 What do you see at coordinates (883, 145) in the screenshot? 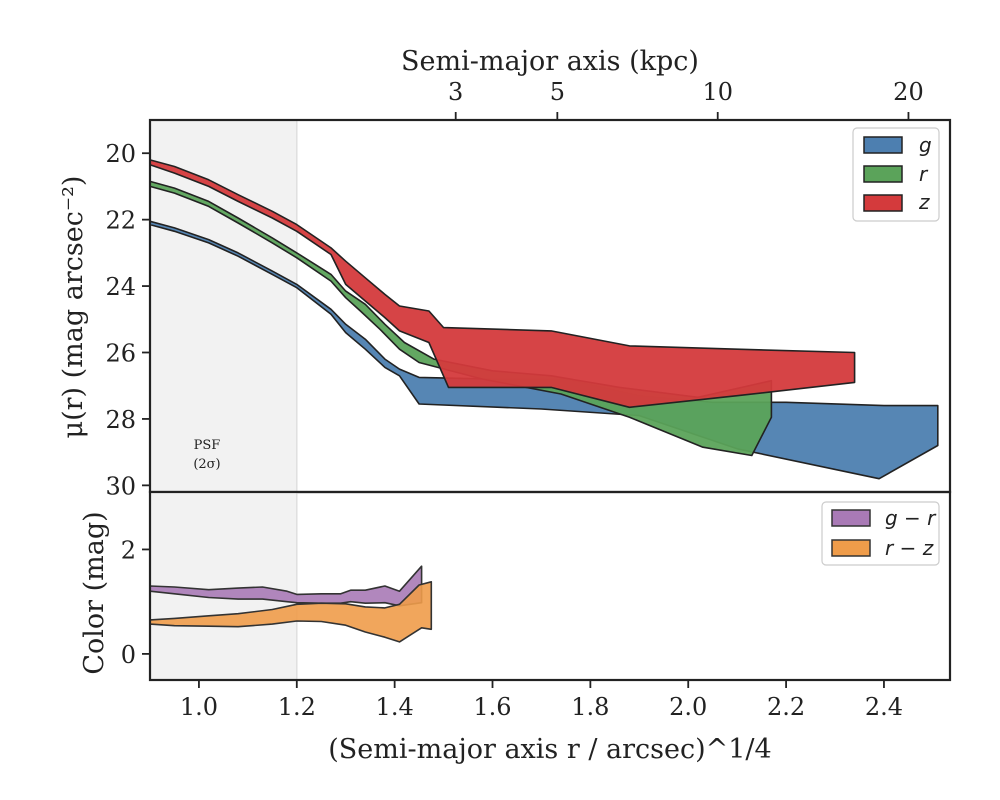
I see `legend-swatch-g` at bounding box center [883, 145].